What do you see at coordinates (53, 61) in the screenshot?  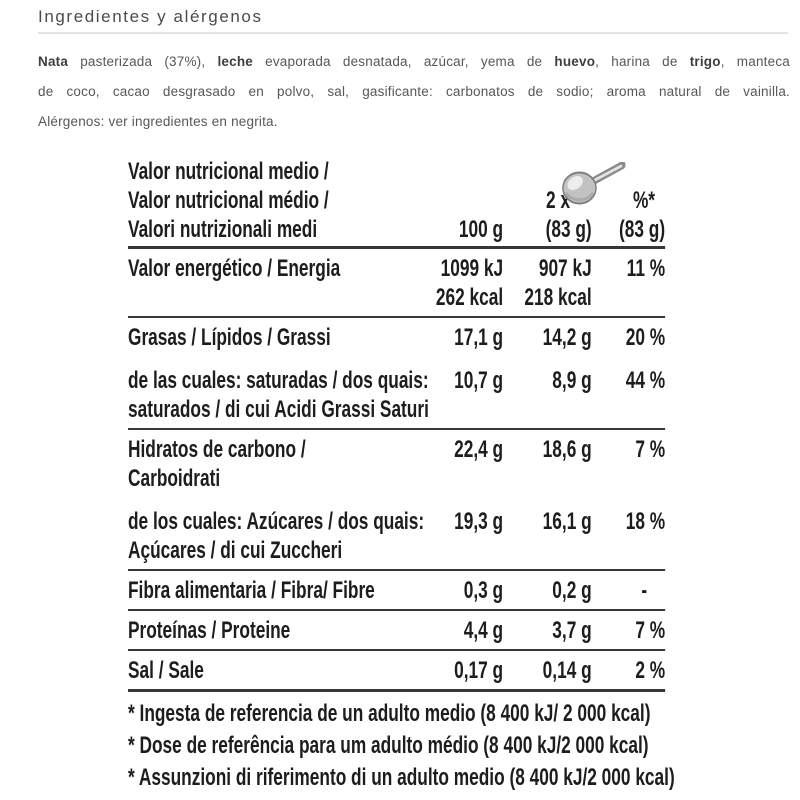 I see `allergen-bold-text: Nata` at bounding box center [53, 61].